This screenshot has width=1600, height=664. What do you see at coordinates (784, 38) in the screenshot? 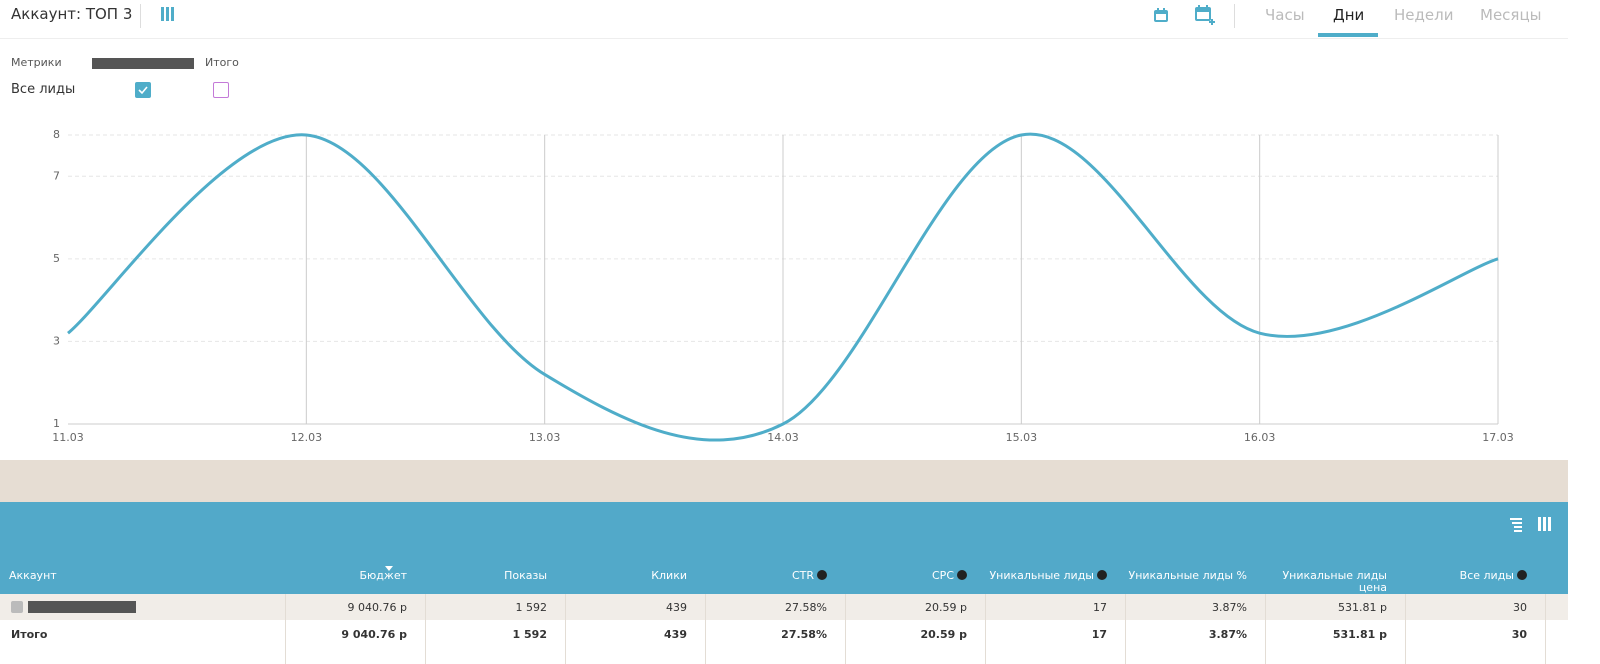
I see `header-border` at bounding box center [784, 38].